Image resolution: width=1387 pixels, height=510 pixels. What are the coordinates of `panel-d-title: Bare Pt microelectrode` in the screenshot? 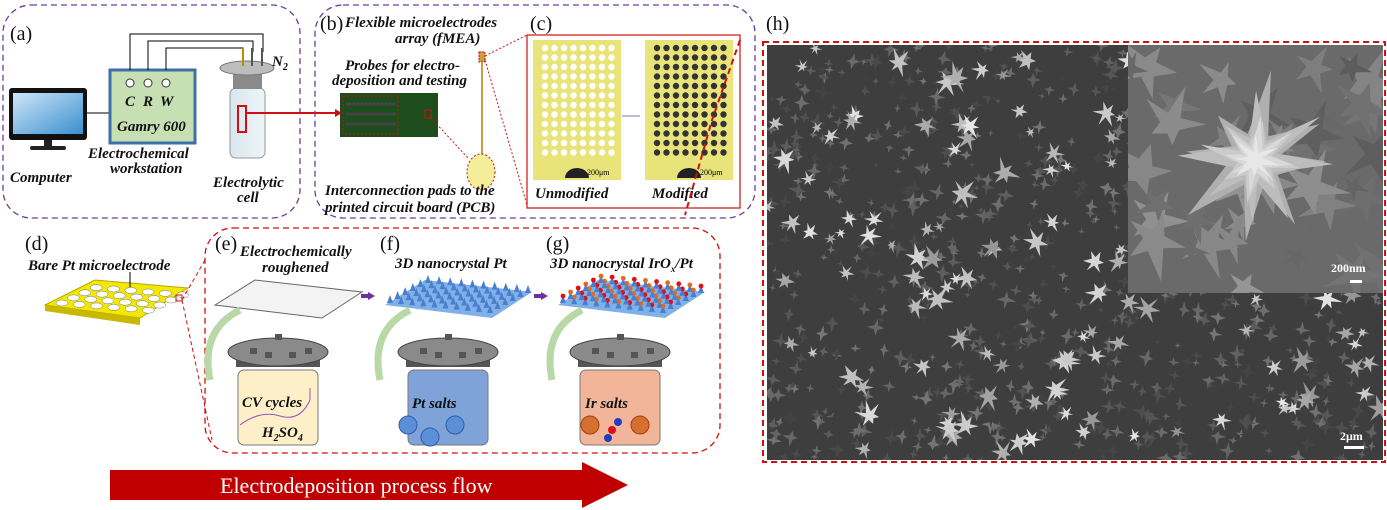 It's located at (99, 266).